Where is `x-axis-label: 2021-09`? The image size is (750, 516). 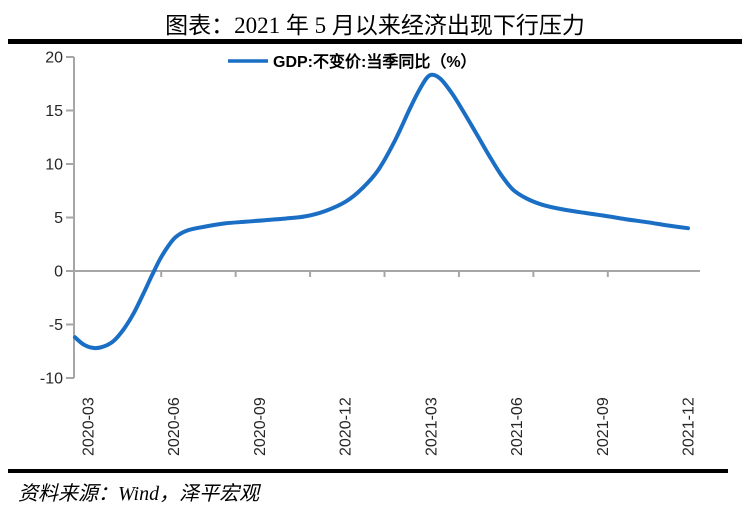
x-axis-label: 2021-09 is located at coordinates (603, 426).